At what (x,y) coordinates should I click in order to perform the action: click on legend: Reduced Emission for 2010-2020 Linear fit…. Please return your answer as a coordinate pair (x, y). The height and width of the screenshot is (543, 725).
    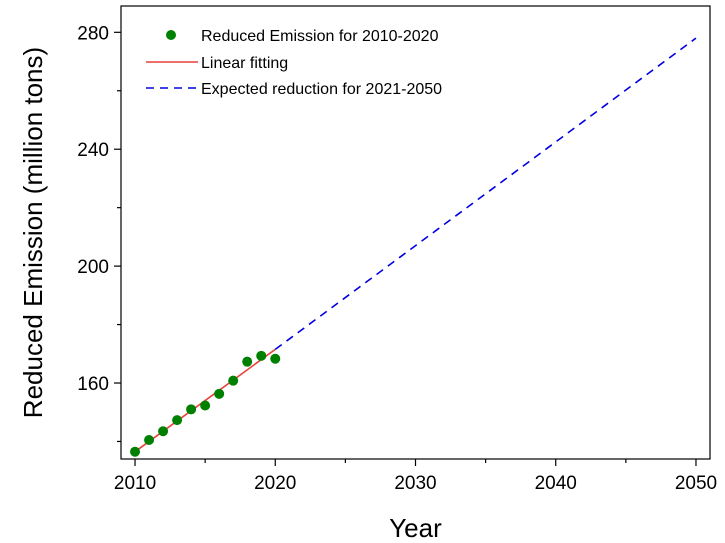
    Looking at the image, I should click on (294, 63).